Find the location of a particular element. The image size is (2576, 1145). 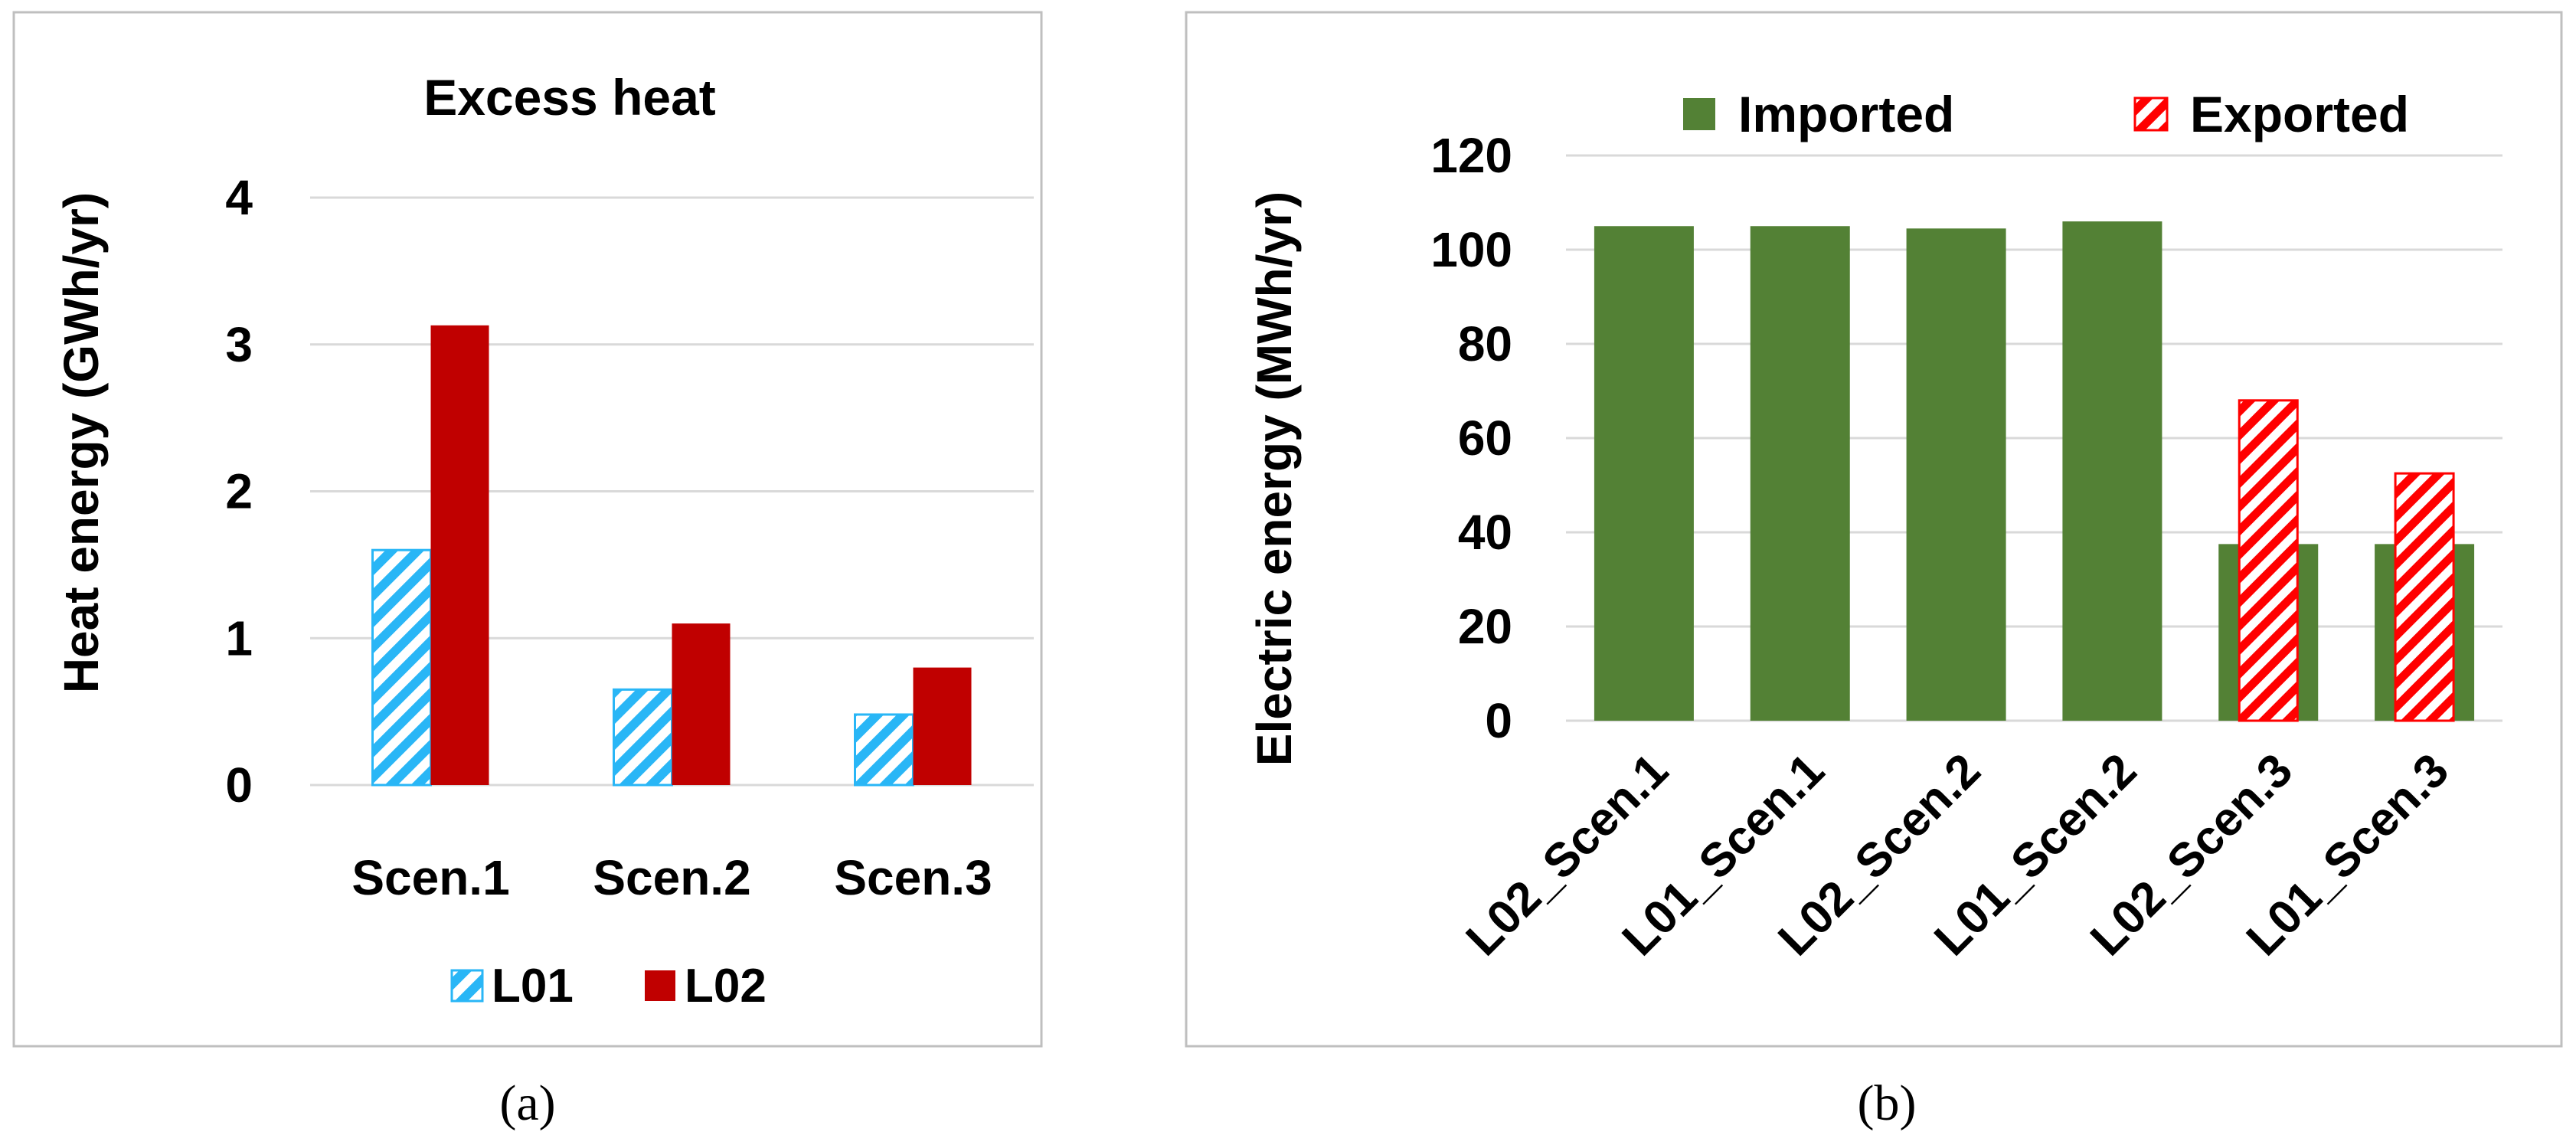

panel-a-y-ticks: 0 1 2 3 4 is located at coordinates (239, 492).